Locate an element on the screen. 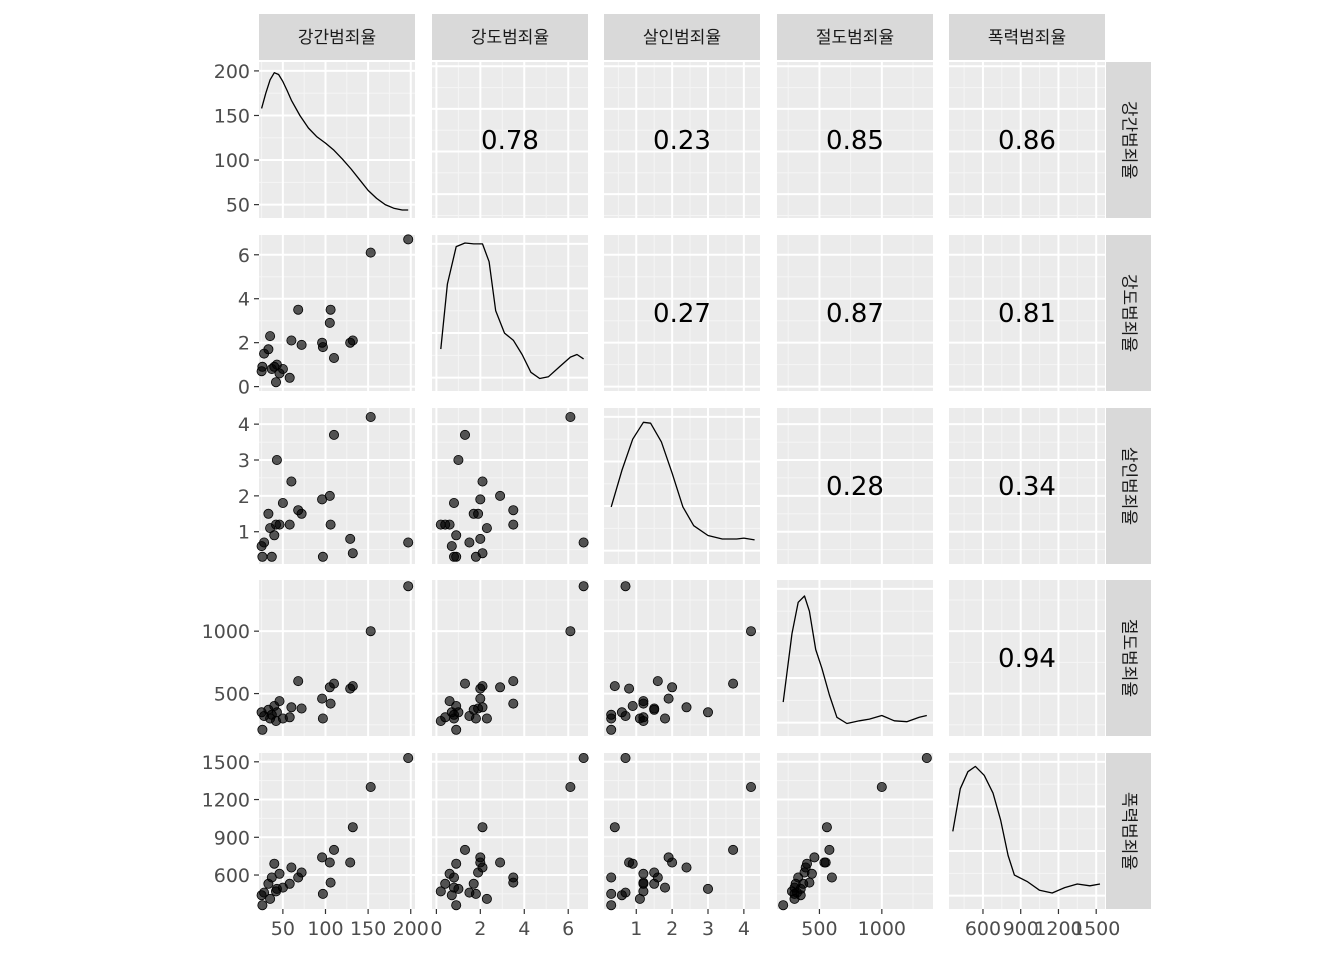 This screenshot has width=1344, height=960. strip-label: 살인범죄율 is located at coordinates (1129, 486).